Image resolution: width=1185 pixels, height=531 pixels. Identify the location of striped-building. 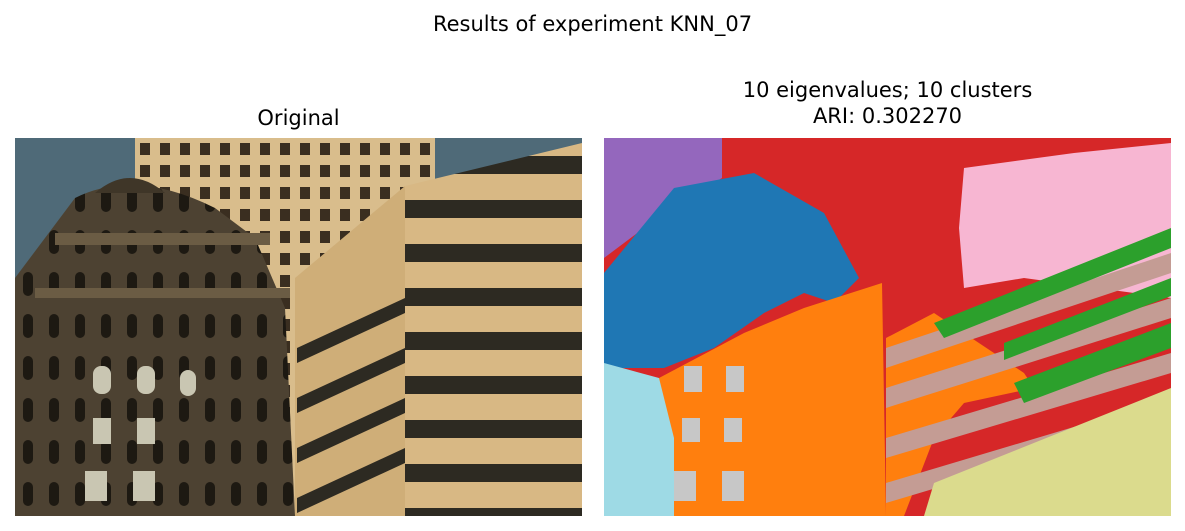
(493, 329).